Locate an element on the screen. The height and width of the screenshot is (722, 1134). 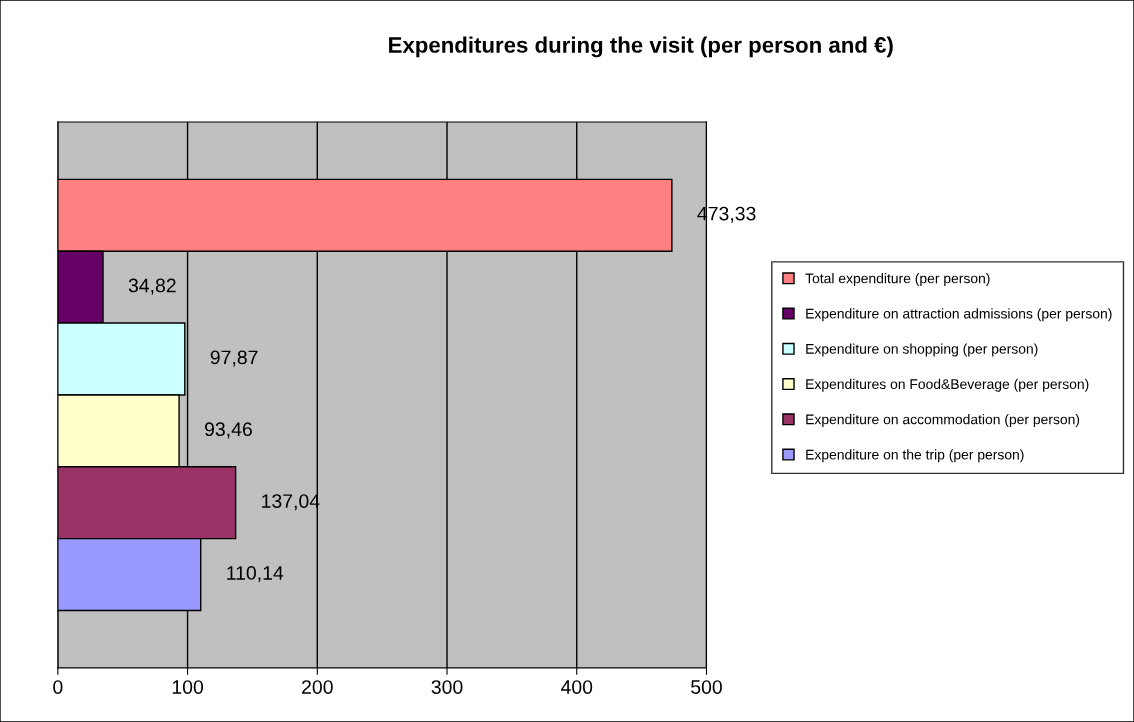
legend-label: Expenditures on Food&Beverage (per person) is located at coordinates (947, 385).